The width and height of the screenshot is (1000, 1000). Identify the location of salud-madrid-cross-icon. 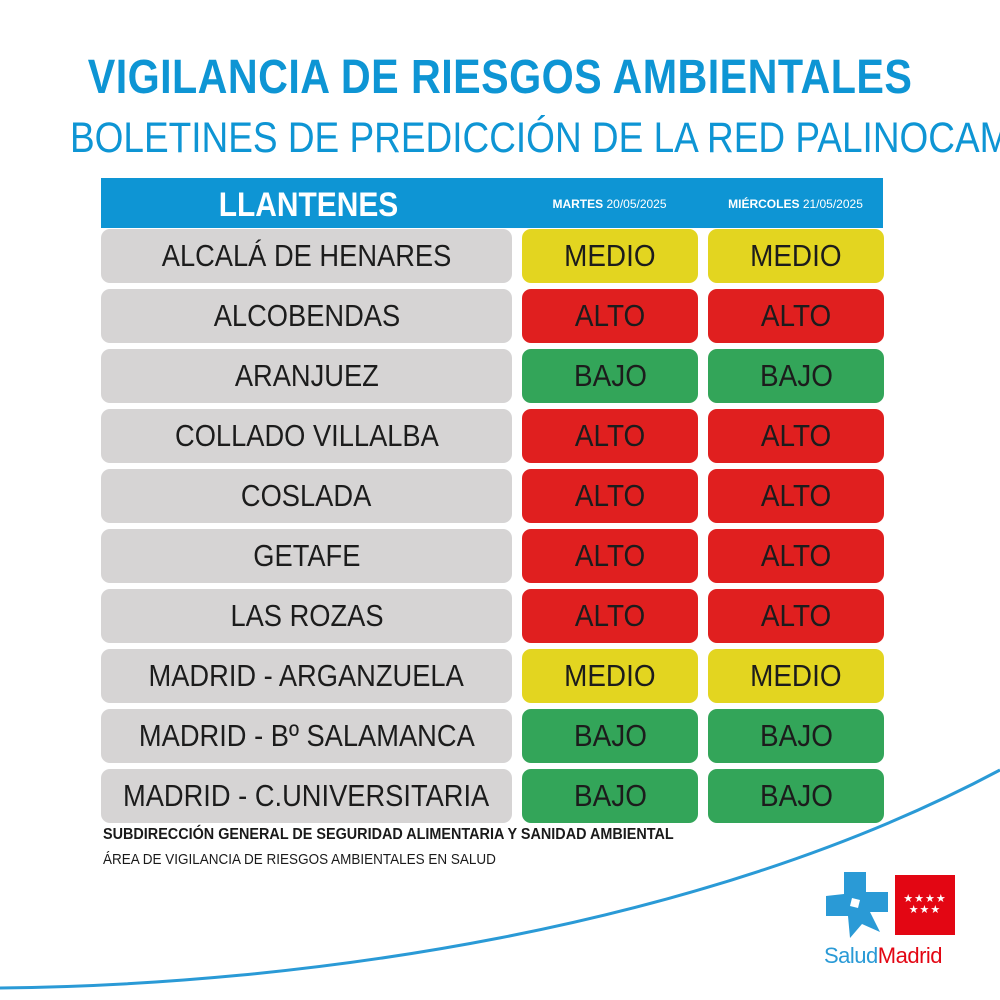
(857, 905).